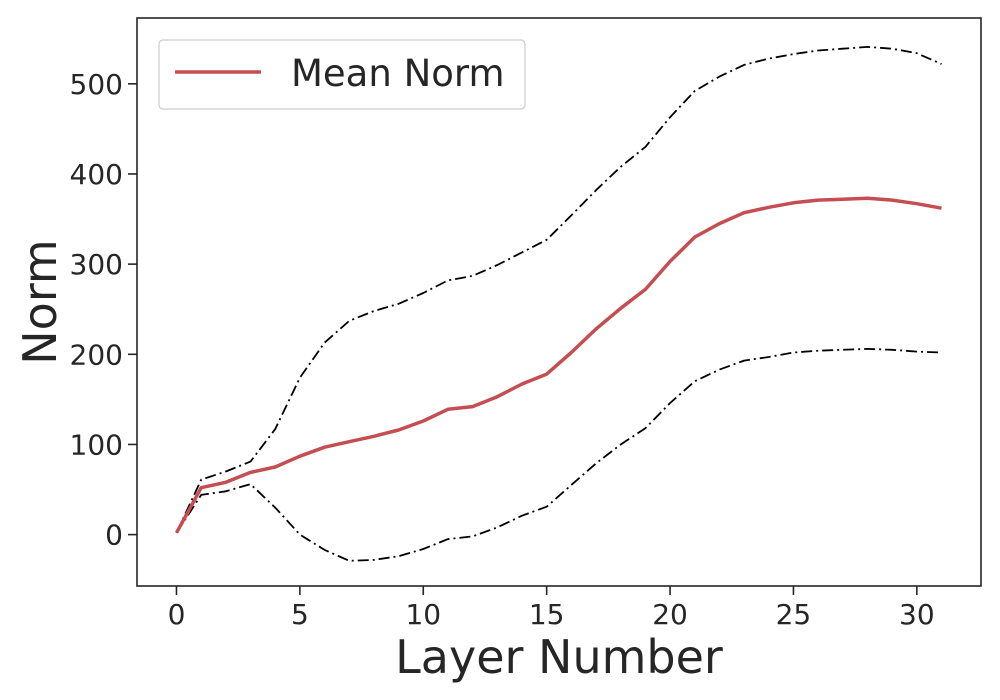 The height and width of the screenshot is (700, 1000). What do you see at coordinates (794, 614) in the screenshot?
I see `x-tick-label: 25` at bounding box center [794, 614].